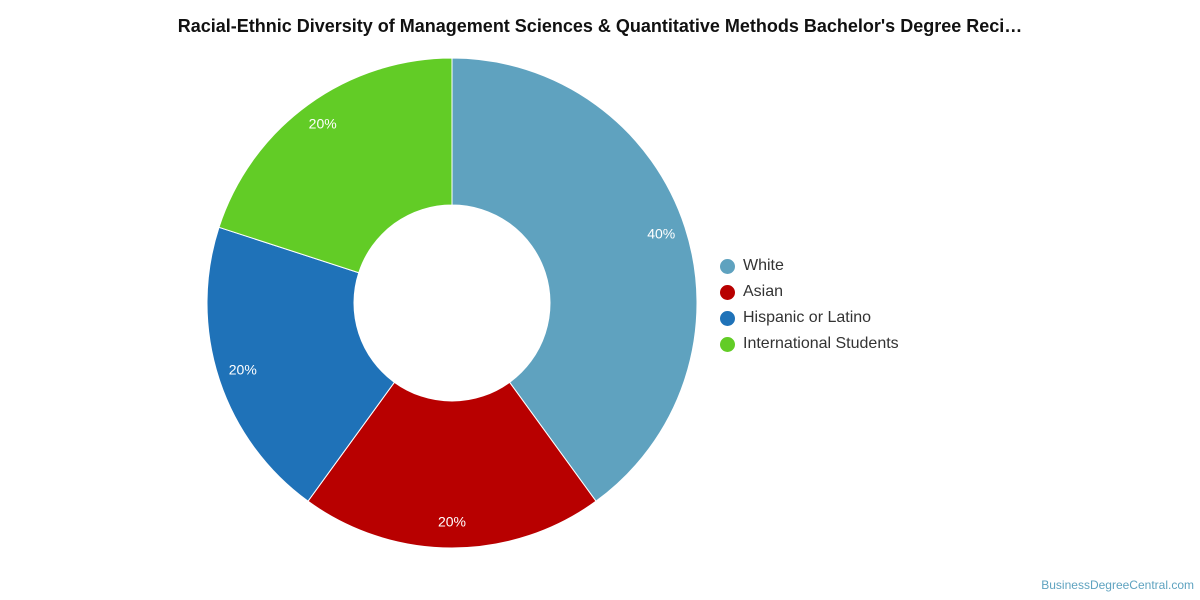 Image resolution: width=1200 pixels, height=600 pixels. I want to click on legend-item: Hispanic or Latino, so click(809, 318).